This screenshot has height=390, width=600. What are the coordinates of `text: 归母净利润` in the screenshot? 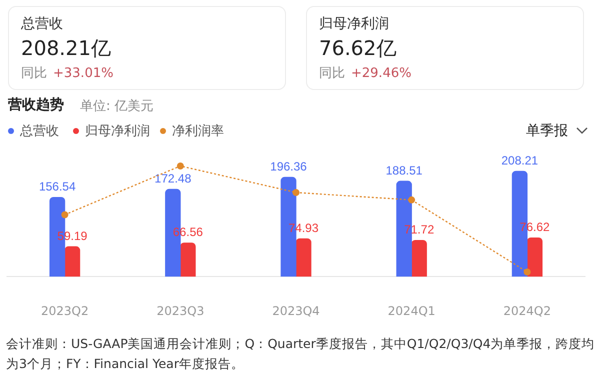 It's located at (354, 24).